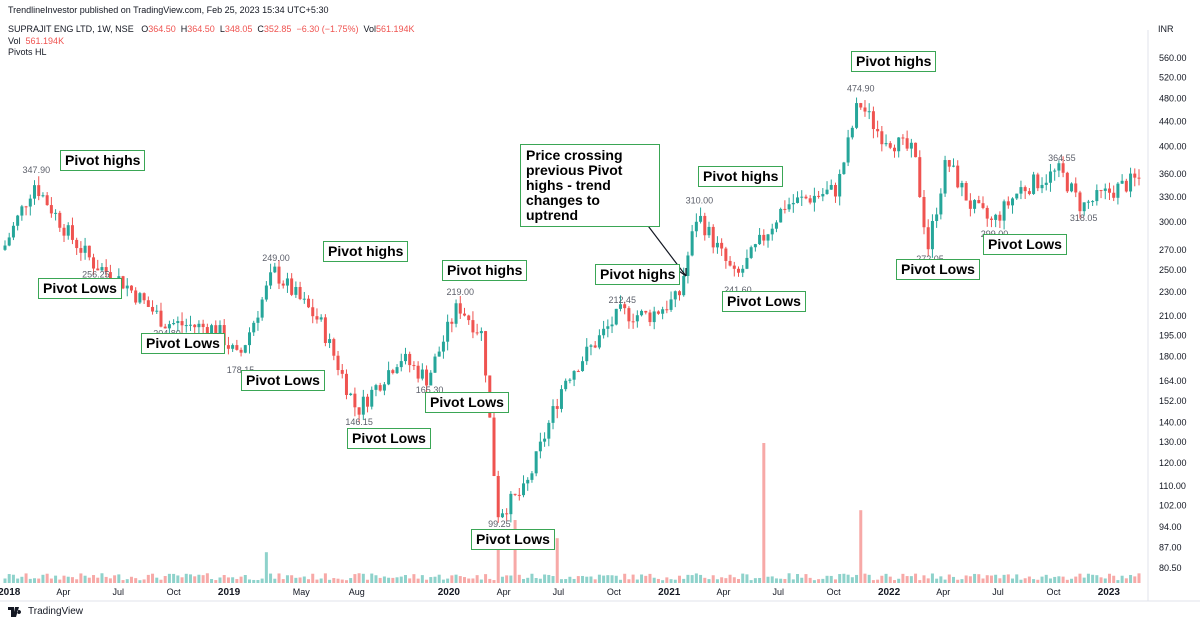 The height and width of the screenshot is (624, 1200). I want to click on y-tick-label: 440.00, so click(1173, 122).